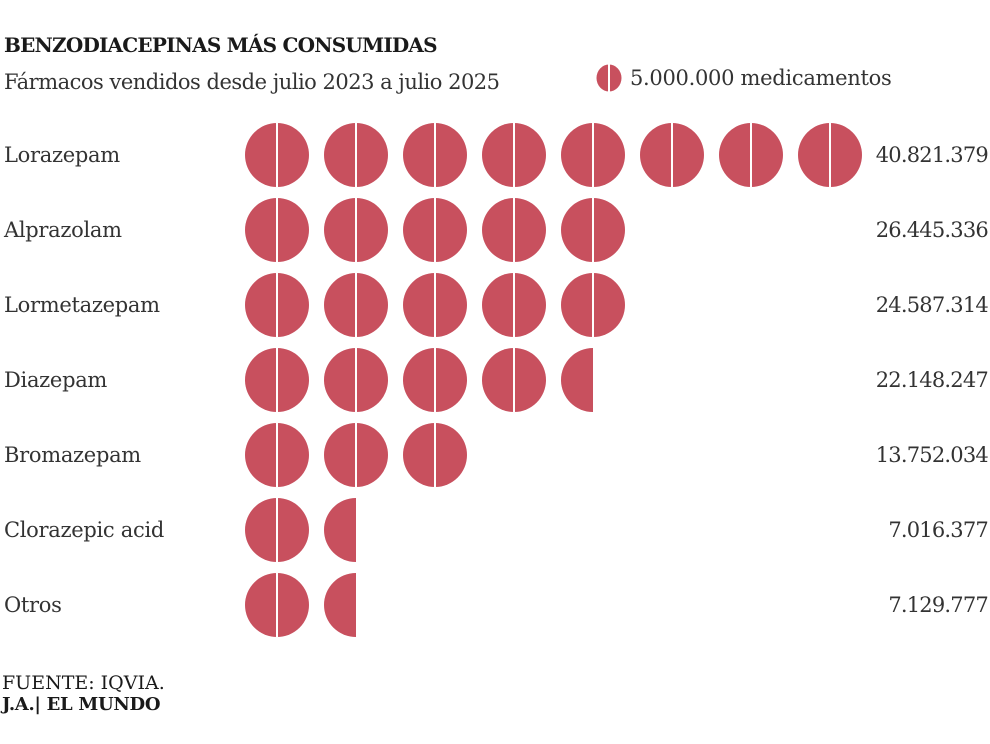  What do you see at coordinates (932, 230) in the screenshot?
I see `row-value: 26.445.336` at bounding box center [932, 230].